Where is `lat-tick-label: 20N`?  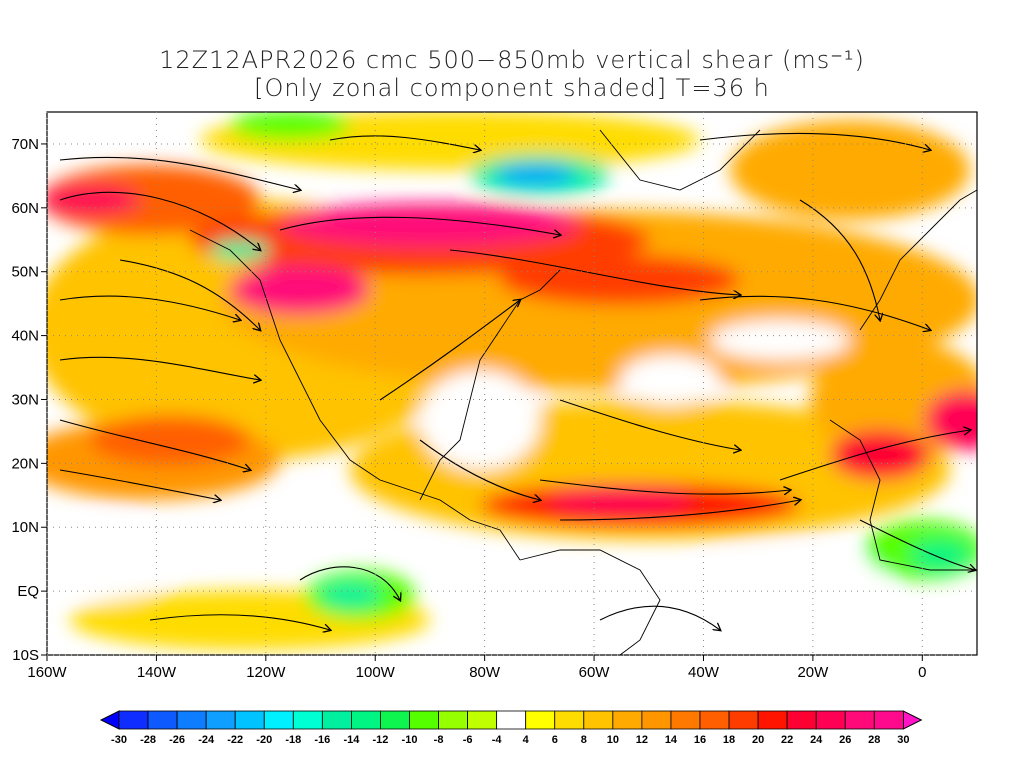
lat-tick-label: 20N is located at coordinates (25, 463).